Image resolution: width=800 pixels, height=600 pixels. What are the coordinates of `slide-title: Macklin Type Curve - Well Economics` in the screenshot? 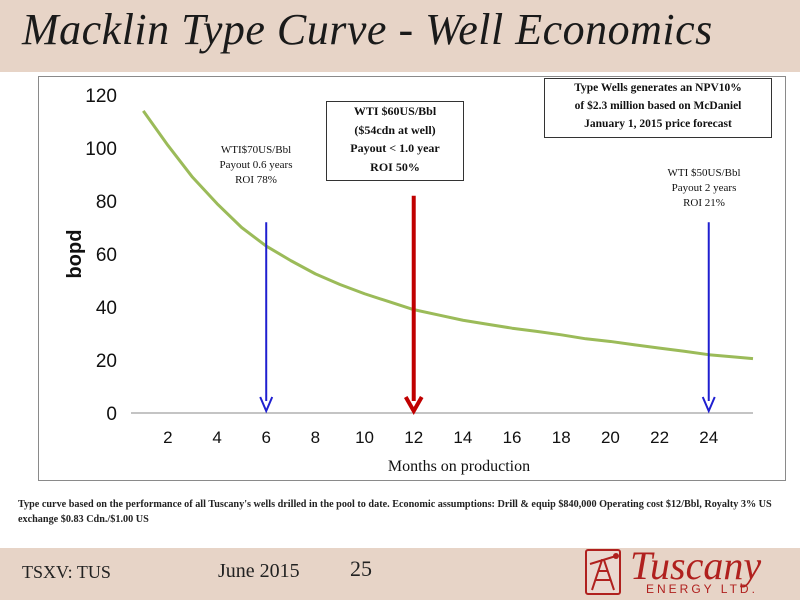 It's located at (367, 29).